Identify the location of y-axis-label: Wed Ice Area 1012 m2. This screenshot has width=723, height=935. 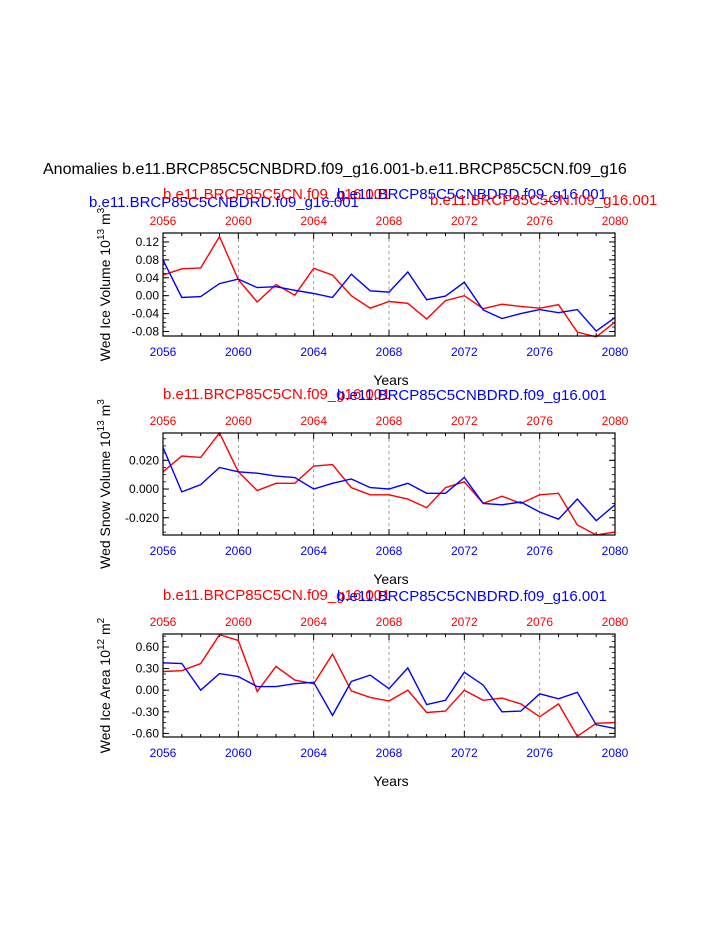
(104, 685).